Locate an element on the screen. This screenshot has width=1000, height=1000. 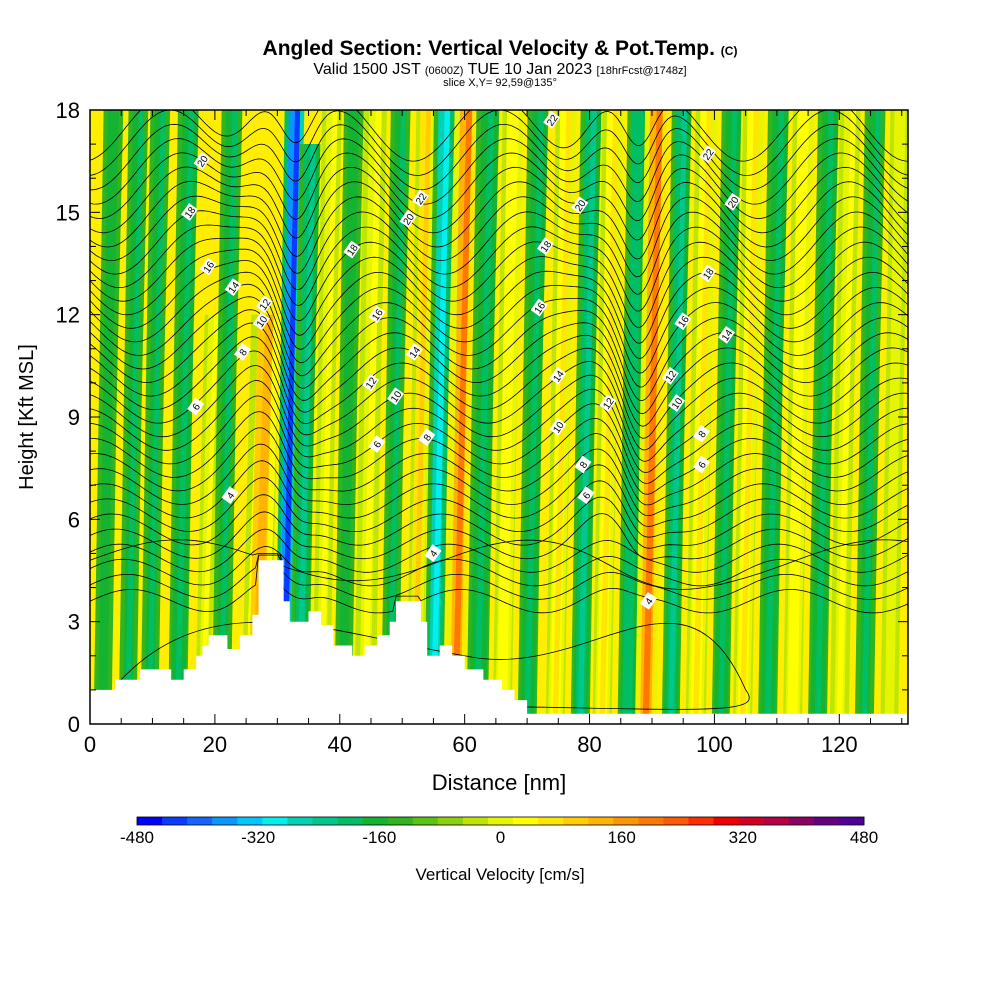
valid-forecast: [18hrFcst@1748z] is located at coordinates (641, 71).